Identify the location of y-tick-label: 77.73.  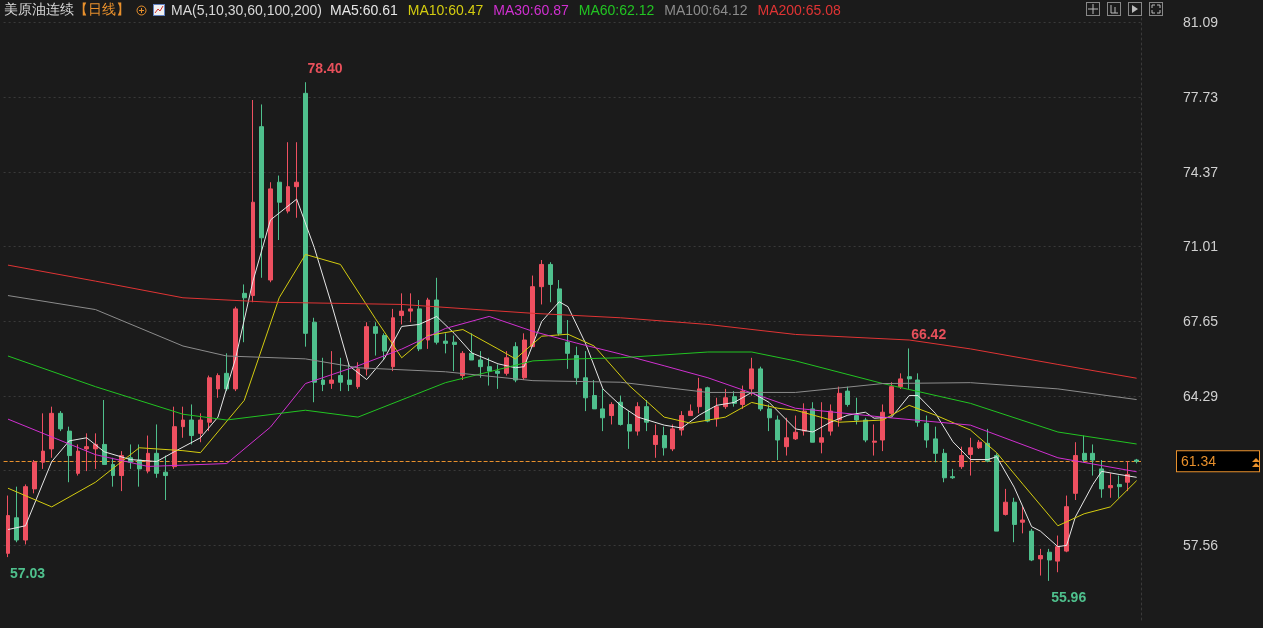
(1201, 97).